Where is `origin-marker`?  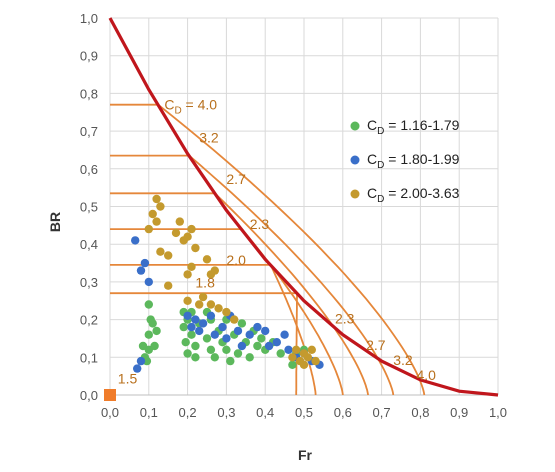
origin-marker is located at coordinates (110, 395).